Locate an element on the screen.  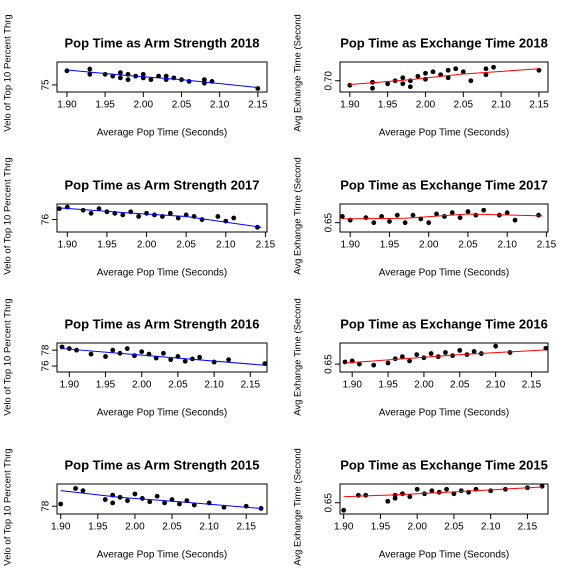
y-tick-label: 0.65 is located at coordinates (329, 364).